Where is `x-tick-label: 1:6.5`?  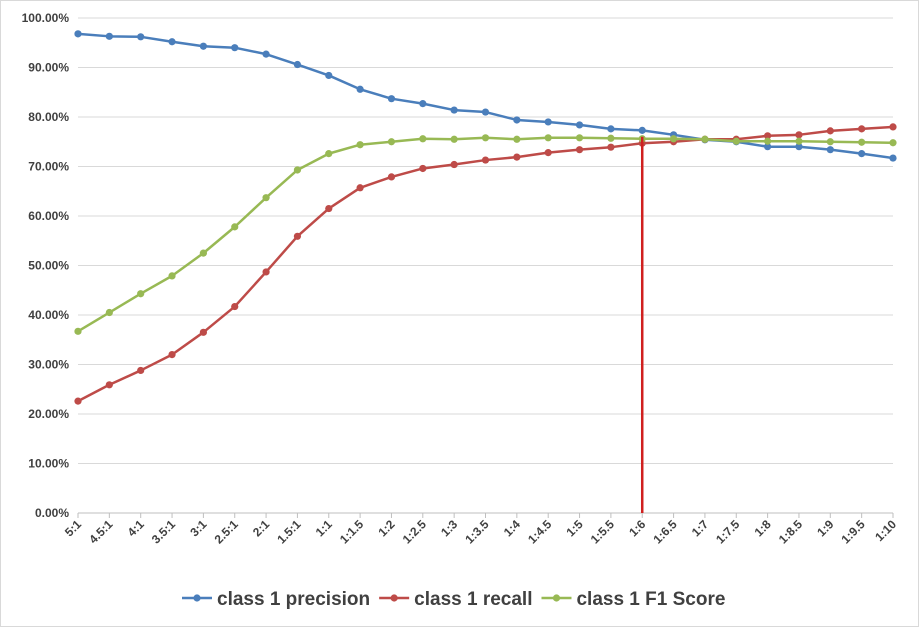
x-tick-label: 1:6.5 is located at coordinates (664, 531).